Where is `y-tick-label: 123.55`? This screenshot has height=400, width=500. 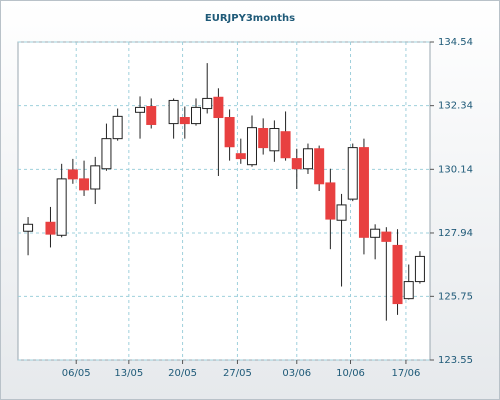
y-tick-label: 123.55 is located at coordinates (455, 360).